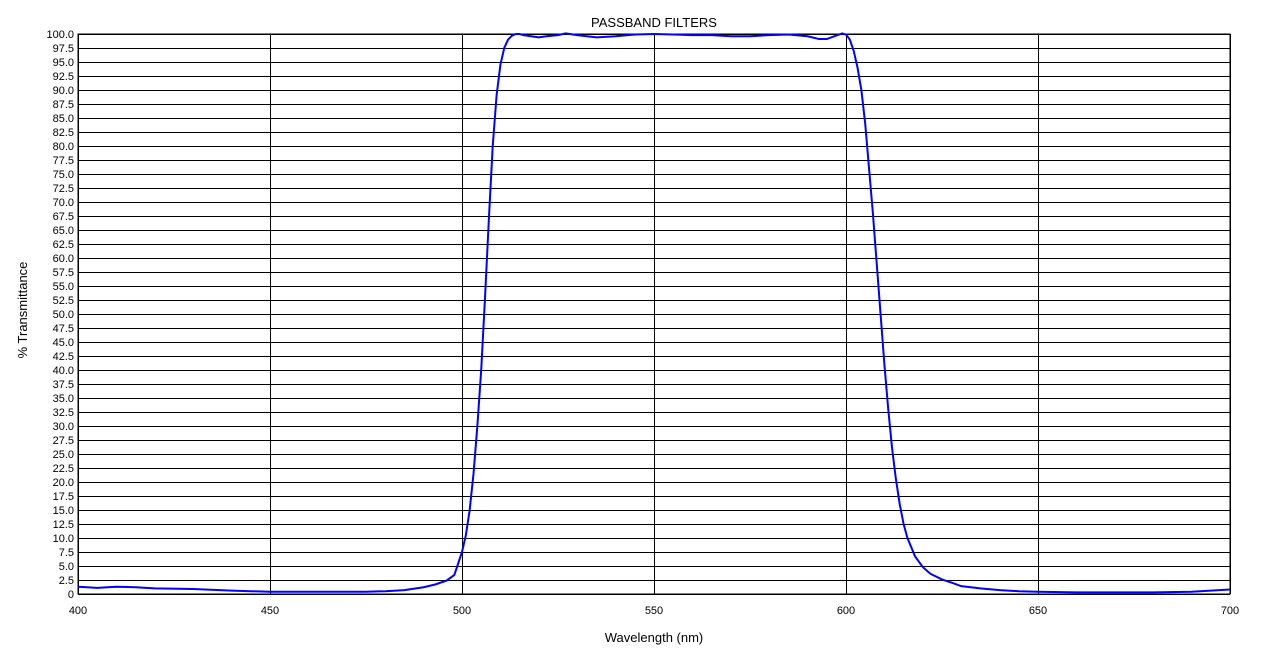 This screenshot has width=1266, height=657. What do you see at coordinates (63, 427) in the screenshot?
I see `y-tick-label: 30.0` at bounding box center [63, 427].